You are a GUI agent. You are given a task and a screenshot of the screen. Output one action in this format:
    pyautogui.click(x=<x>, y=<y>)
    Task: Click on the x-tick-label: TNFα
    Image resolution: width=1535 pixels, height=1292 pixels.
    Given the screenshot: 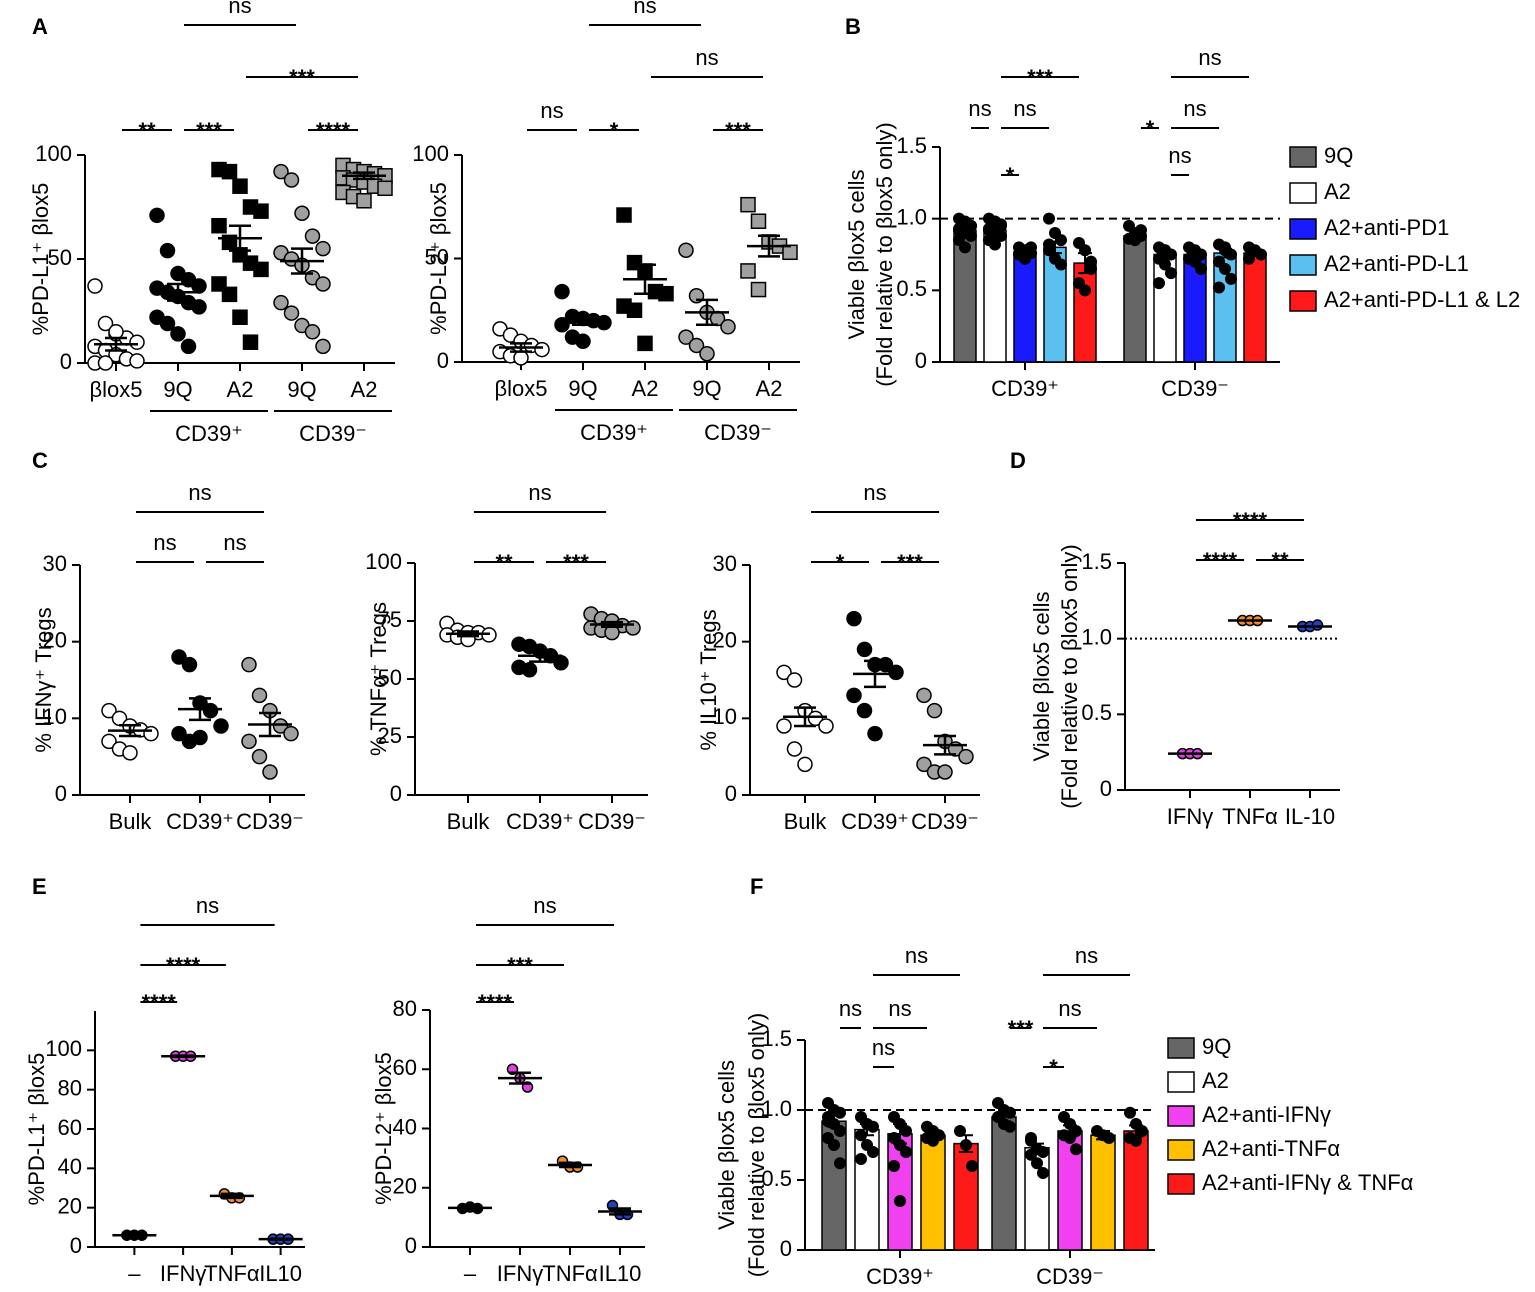 What is the action you would take?
    pyautogui.click(x=232, y=1273)
    